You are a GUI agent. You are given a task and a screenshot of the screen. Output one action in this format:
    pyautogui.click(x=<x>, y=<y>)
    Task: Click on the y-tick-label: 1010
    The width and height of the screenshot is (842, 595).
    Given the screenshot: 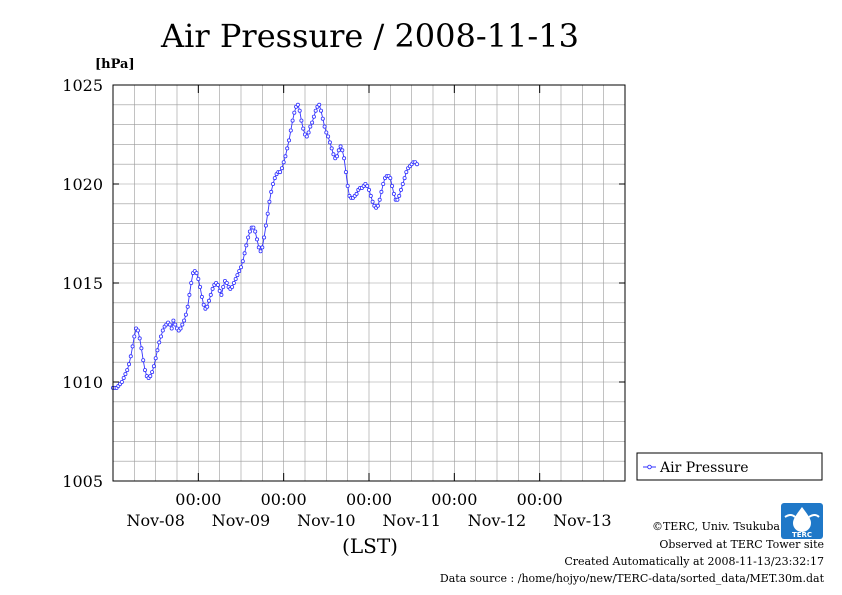 What is the action you would take?
    pyautogui.click(x=82, y=382)
    